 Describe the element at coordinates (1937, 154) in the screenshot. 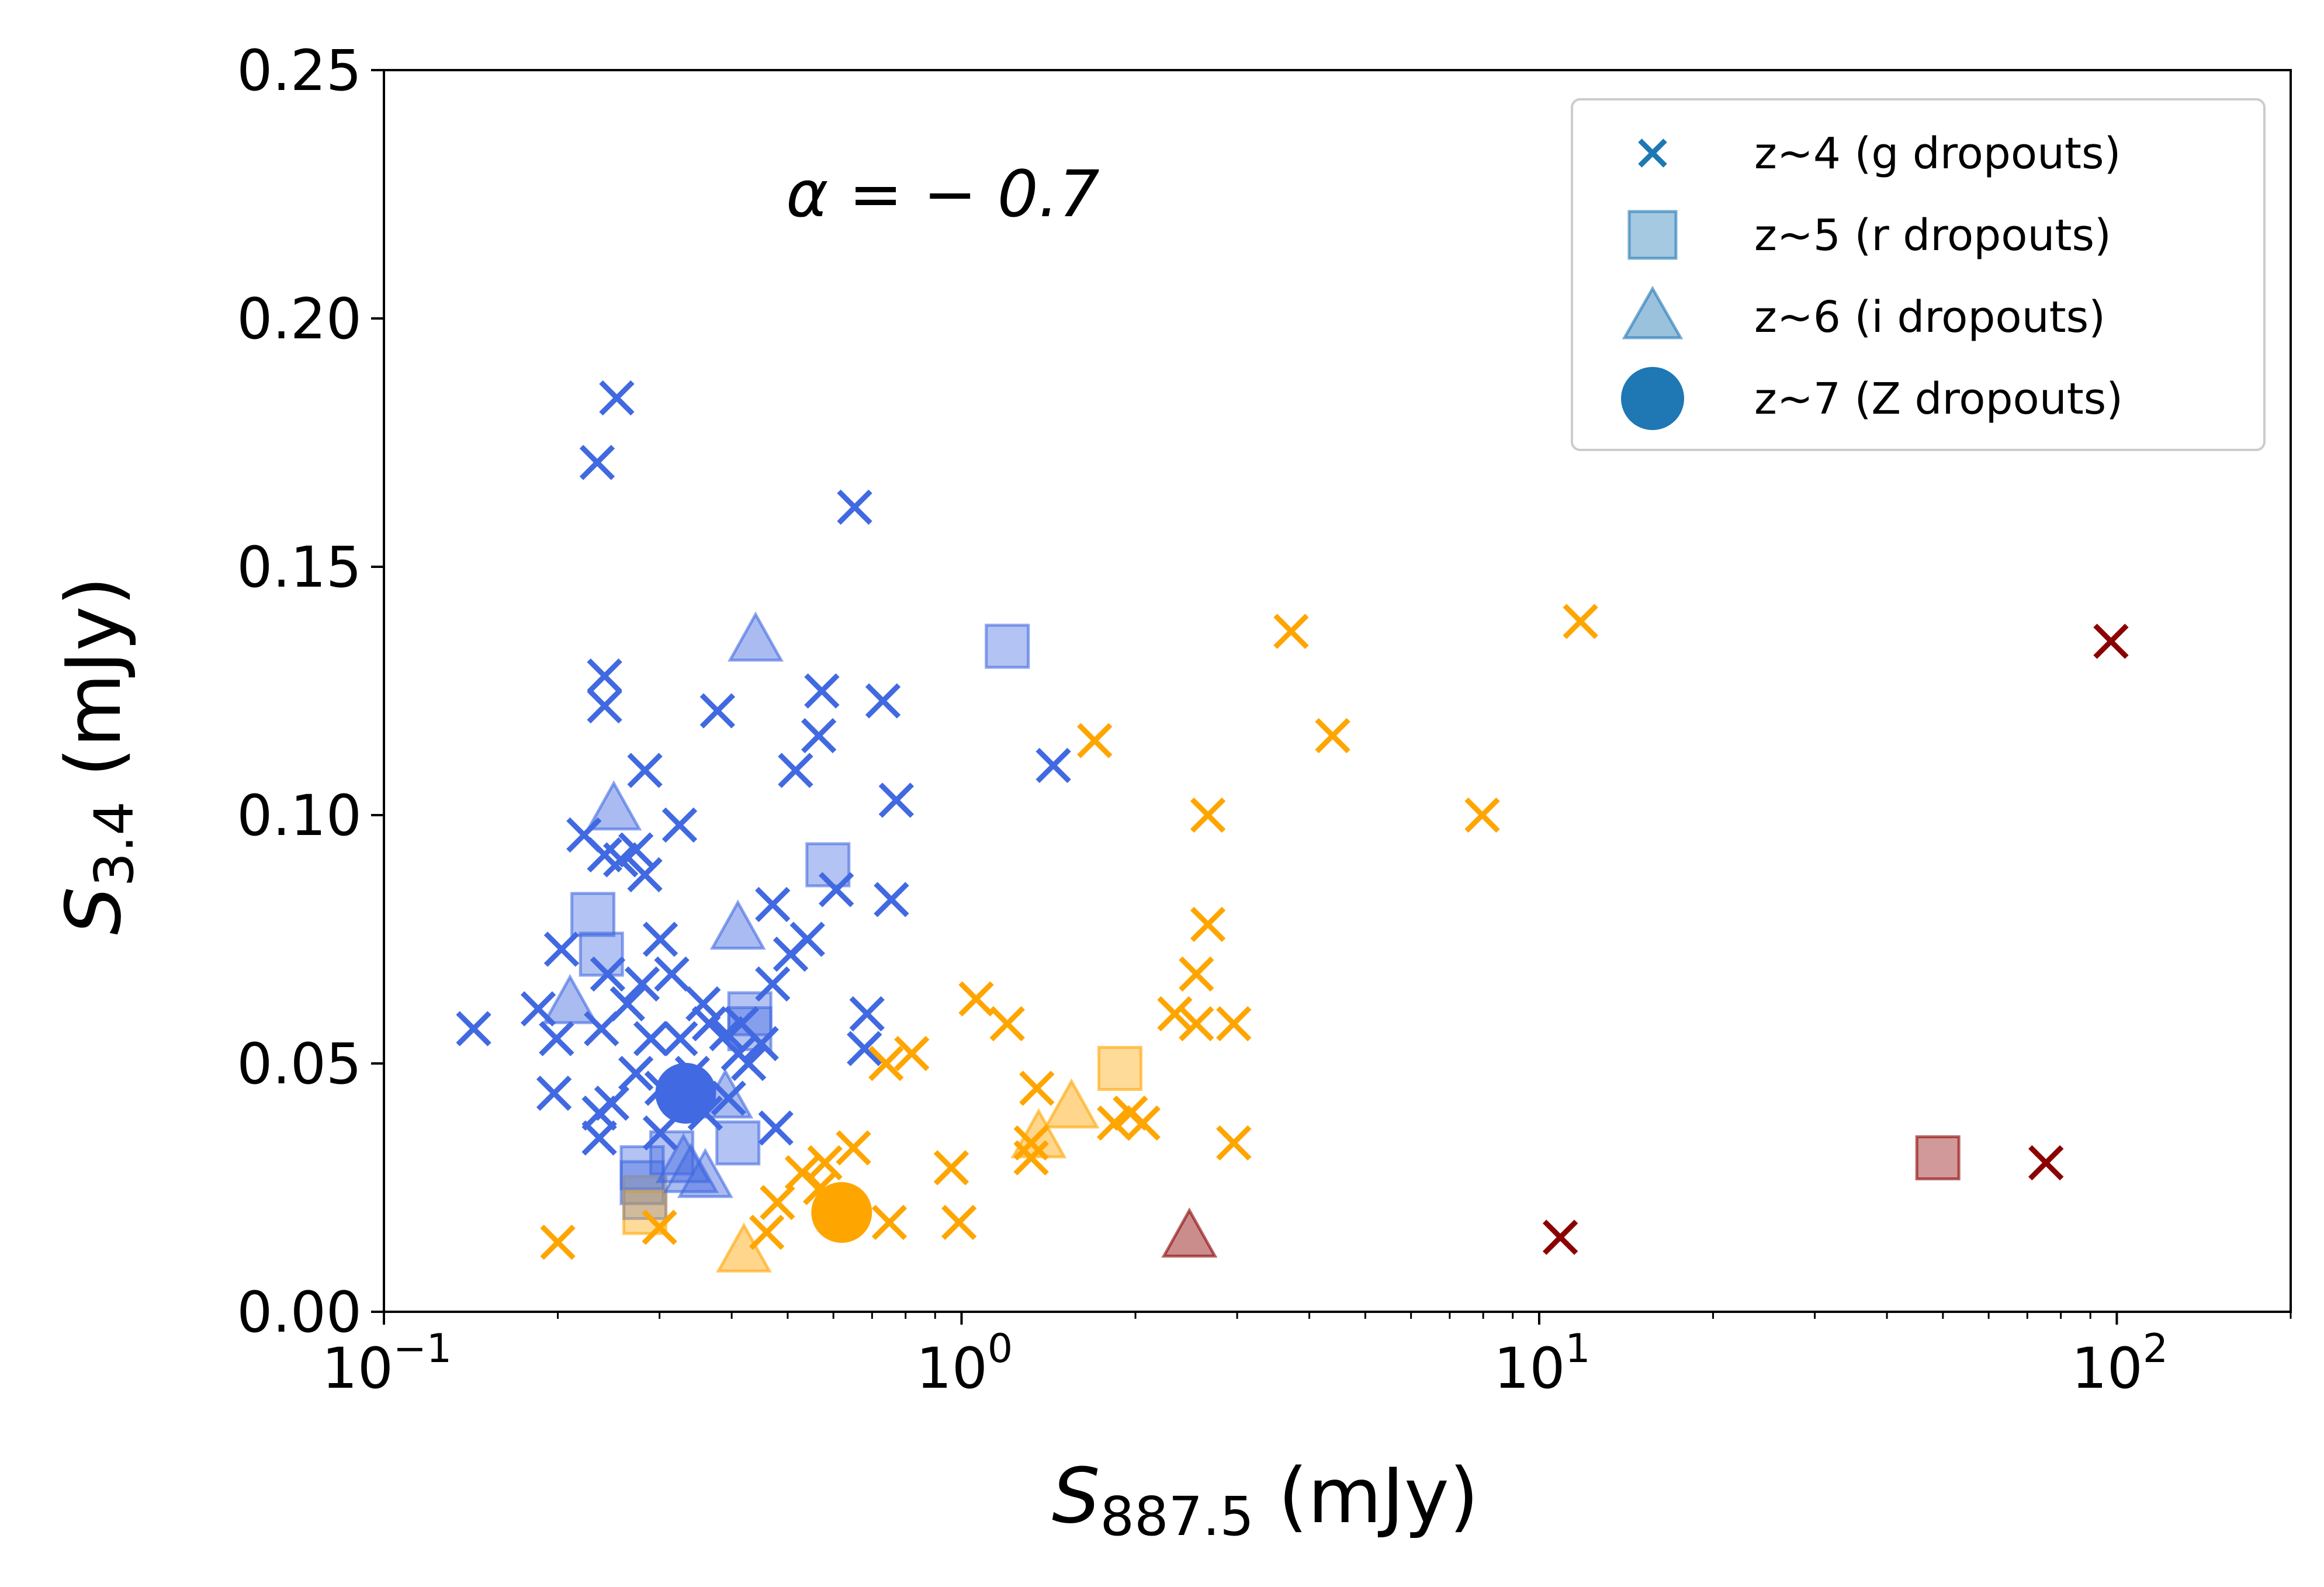

I see `legend-label: z~4 (g dropouts)` at that location.